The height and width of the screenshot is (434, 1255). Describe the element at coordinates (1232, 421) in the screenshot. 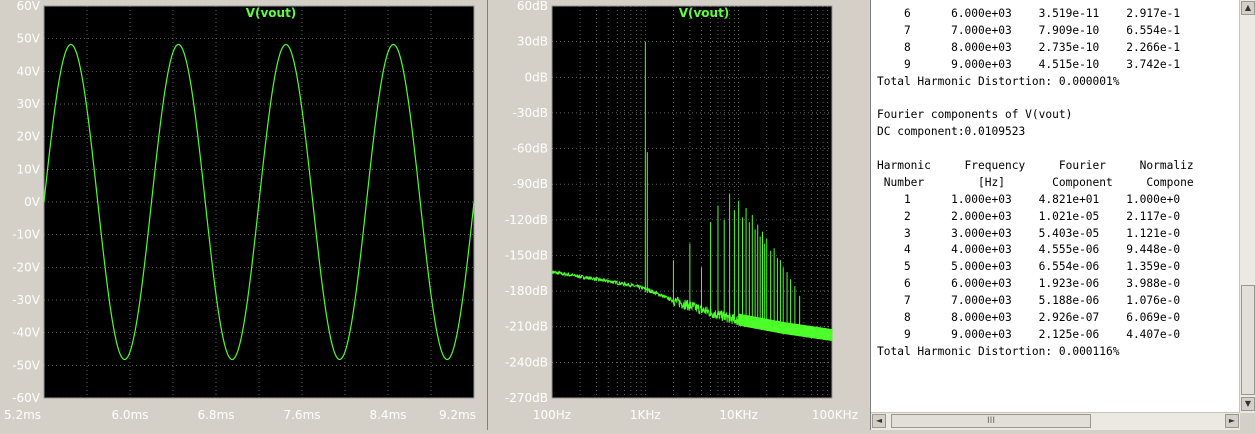

I see `scroll-right-button: ►` at that location.